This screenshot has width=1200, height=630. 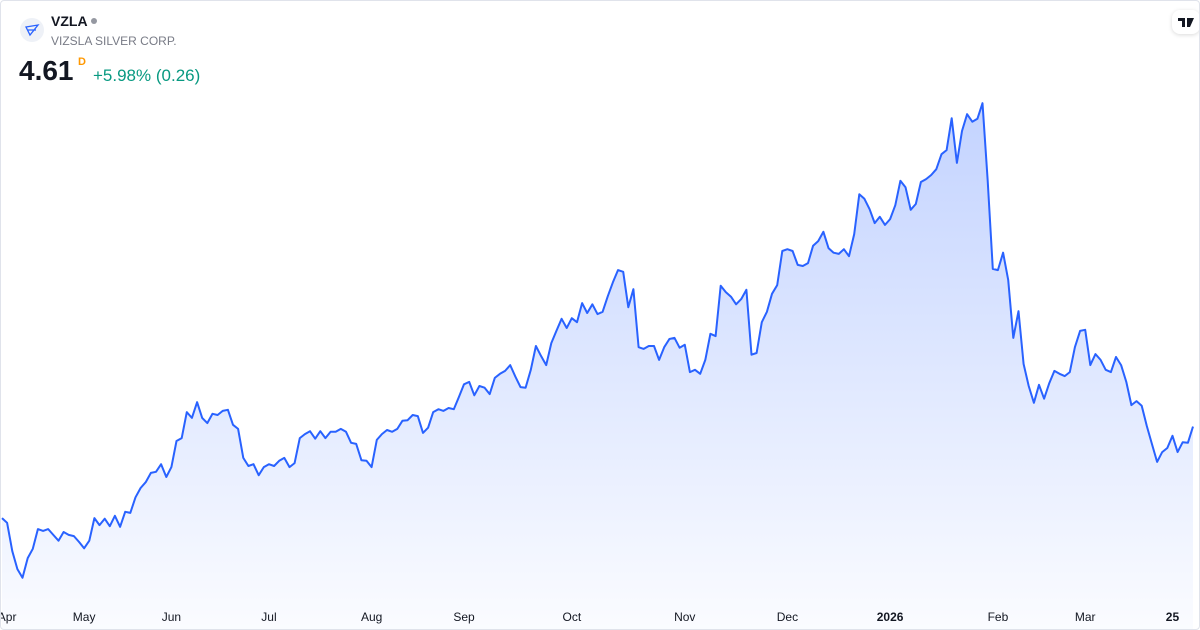 I want to click on x-tick-label: Mar, so click(x=1085, y=617).